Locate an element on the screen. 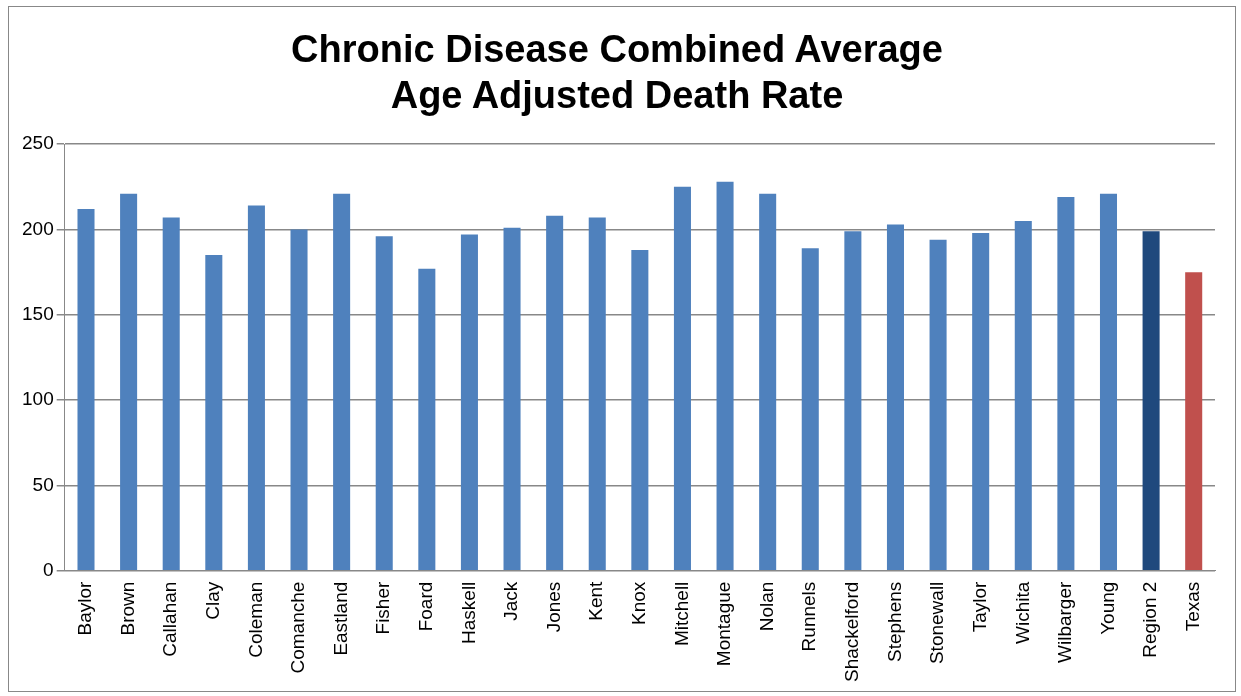 The image size is (1241, 696). y-tick-label: 50 is located at coordinates (43, 484).